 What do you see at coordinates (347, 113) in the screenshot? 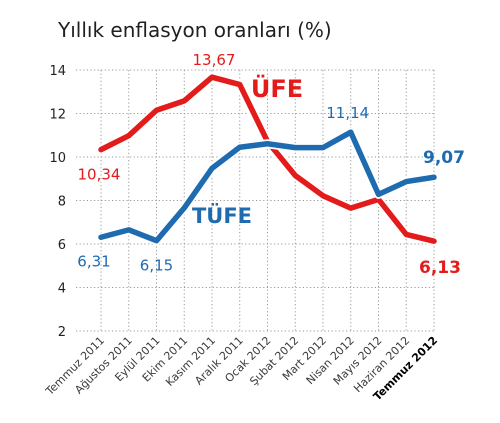
I see `data-label-tufe: 11,14` at bounding box center [347, 113].